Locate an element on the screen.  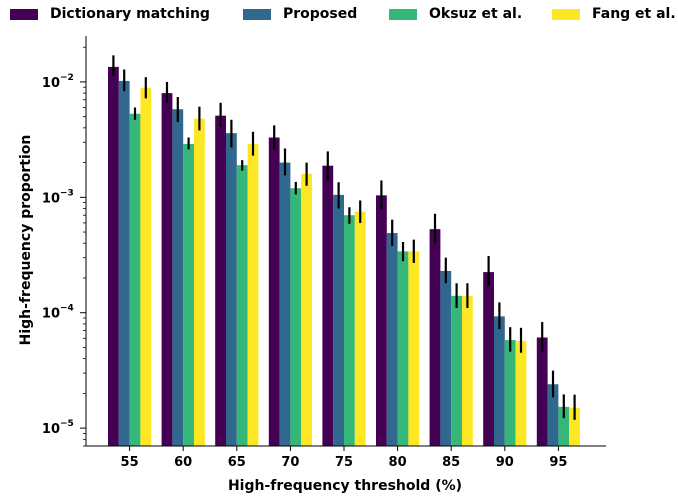
legend-item-oksuz: Oksuz et al. is located at coordinates (455, 14).